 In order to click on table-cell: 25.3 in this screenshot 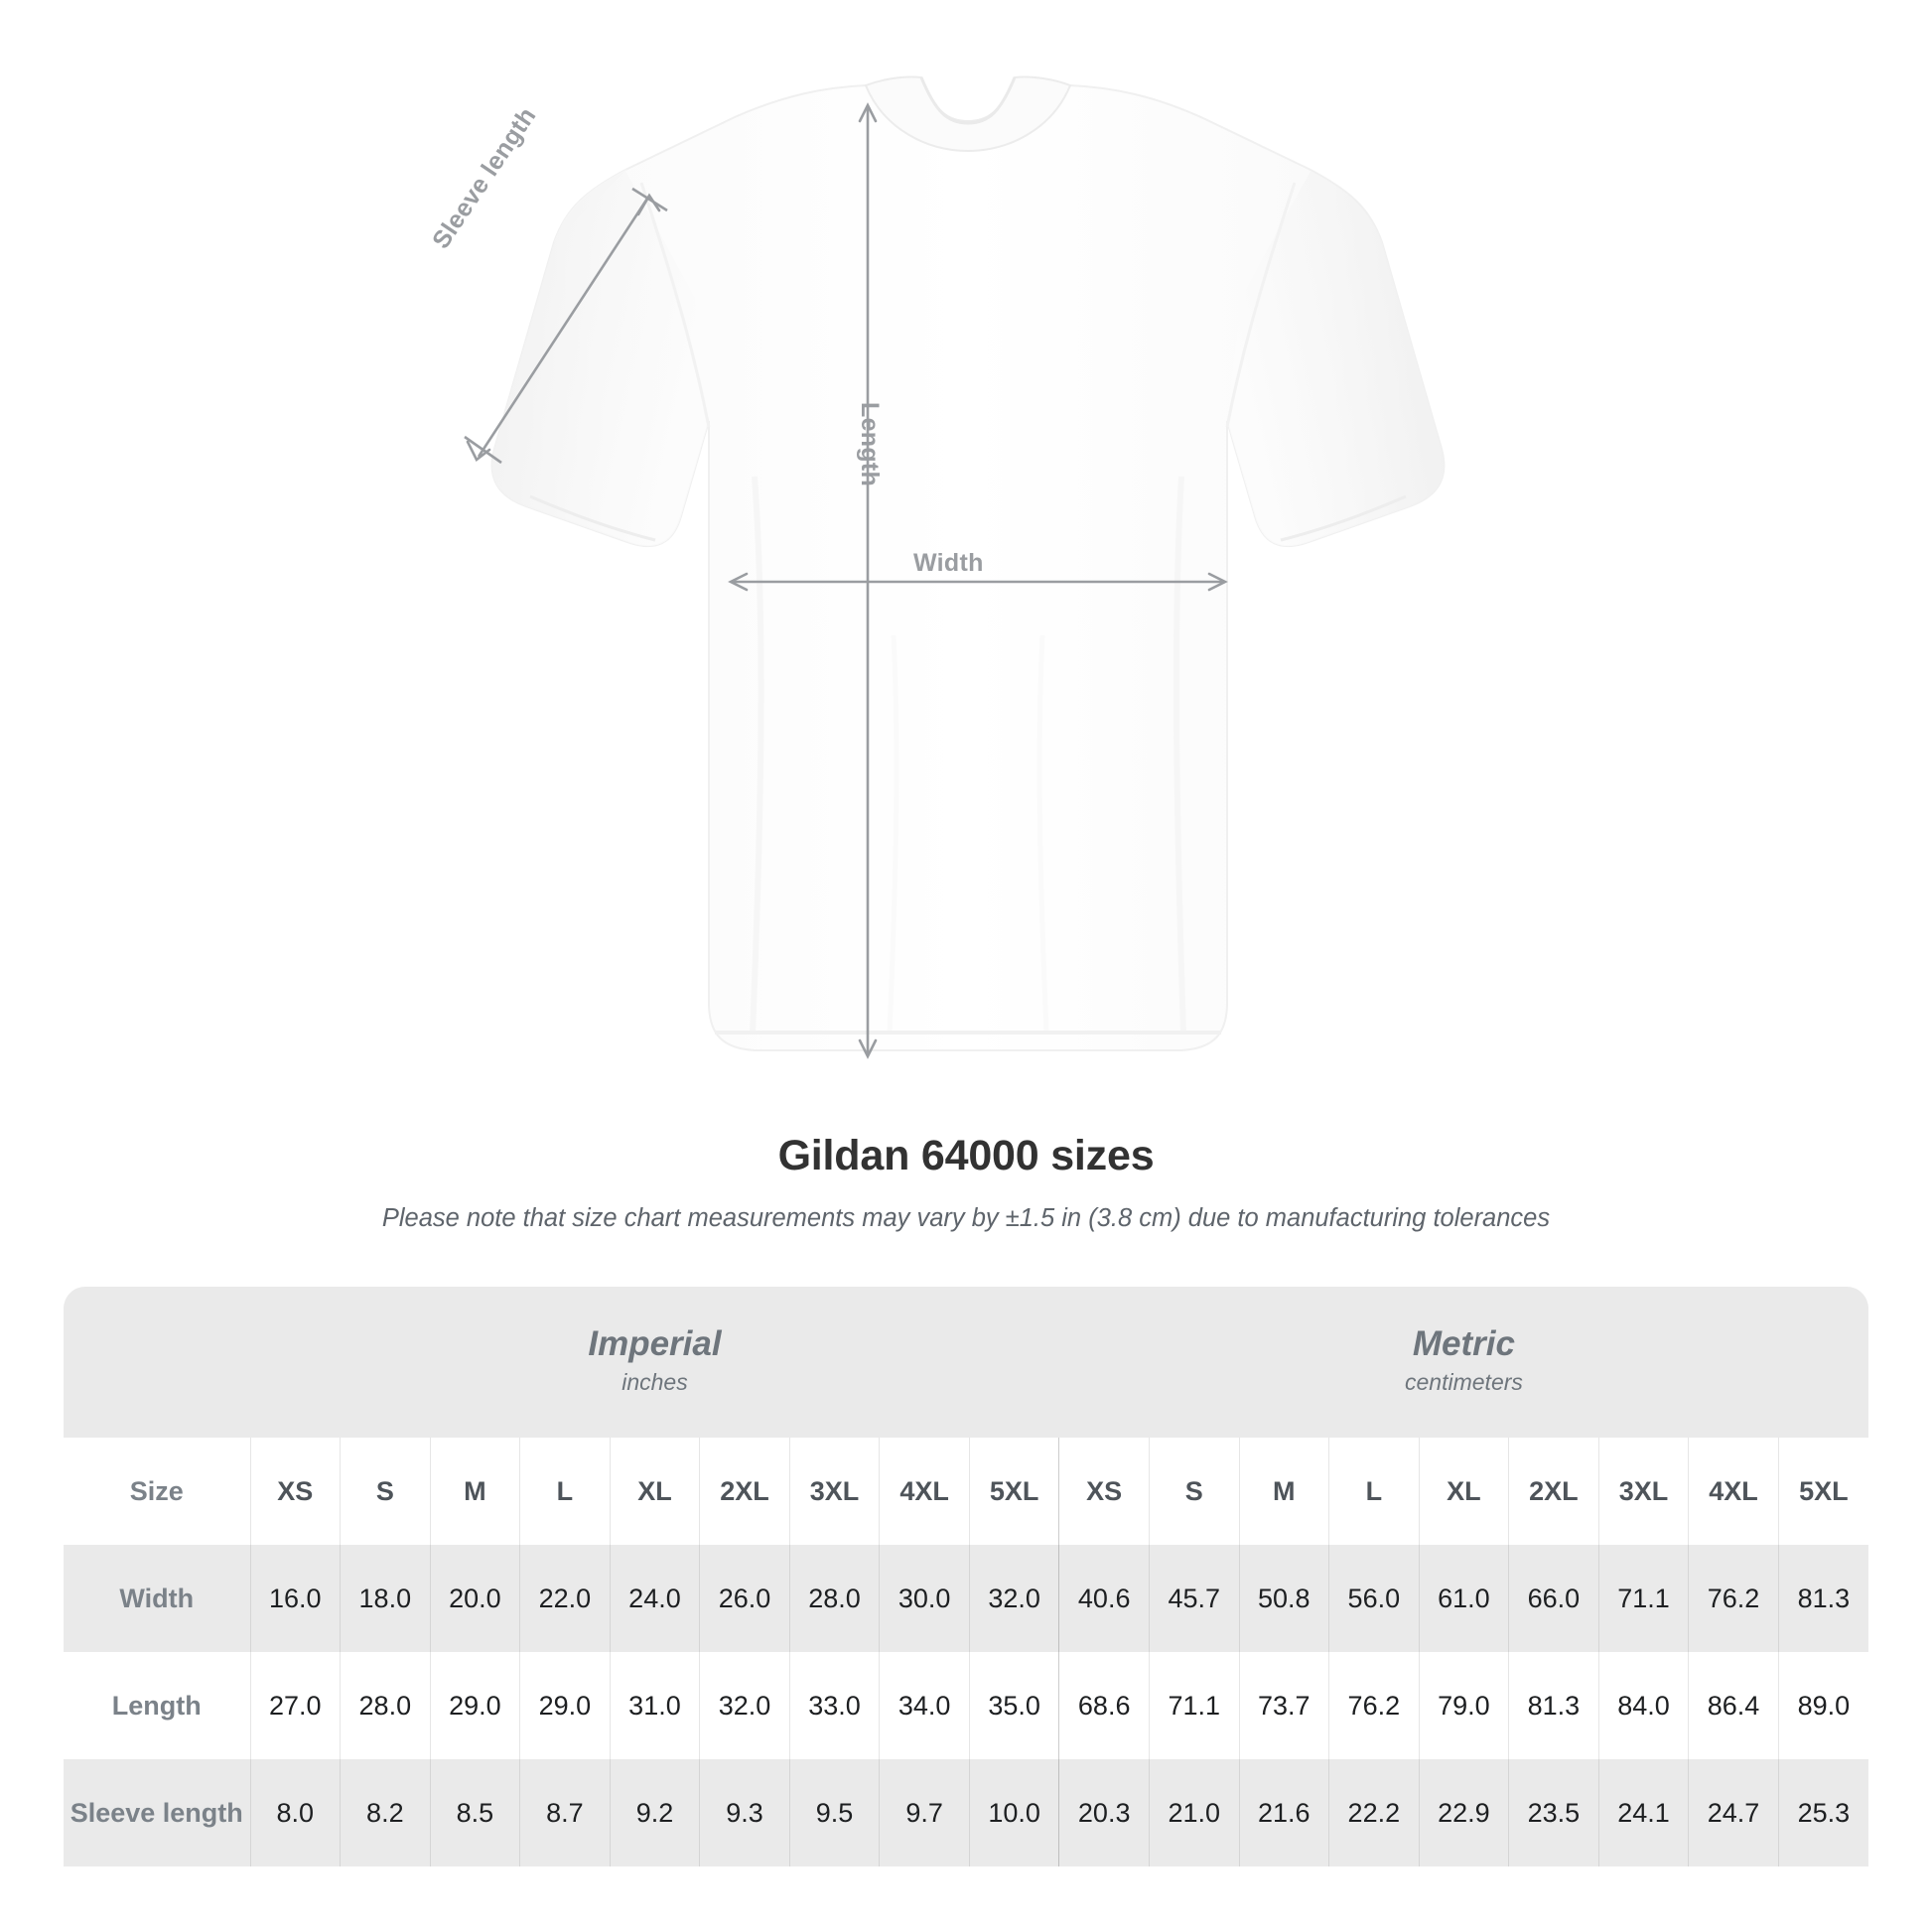, I will do `click(1823, 1812)`.